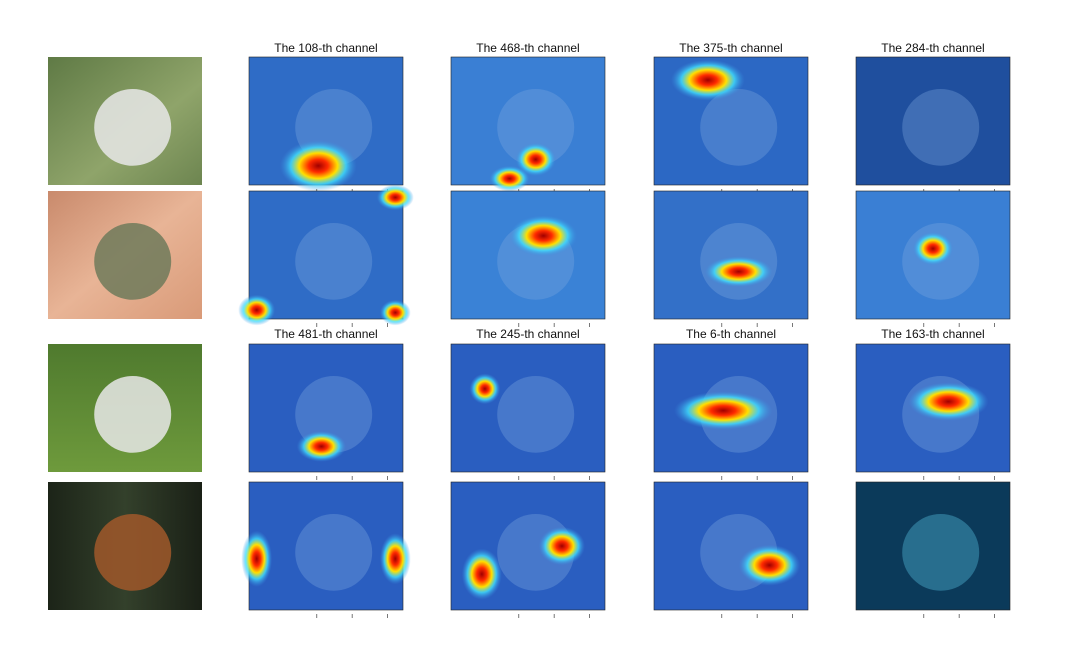  I want to click on channel-title: The 245-th channel, so click(527, 334).